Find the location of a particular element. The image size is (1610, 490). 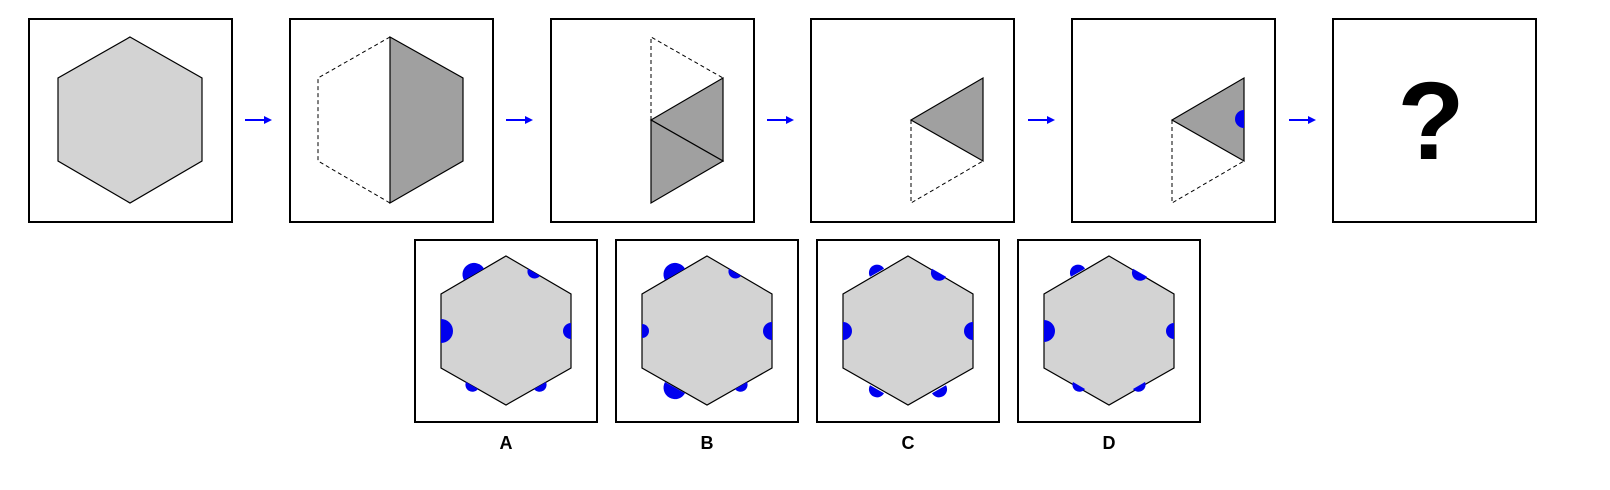

folded-half is located at coordinates (426, 120).